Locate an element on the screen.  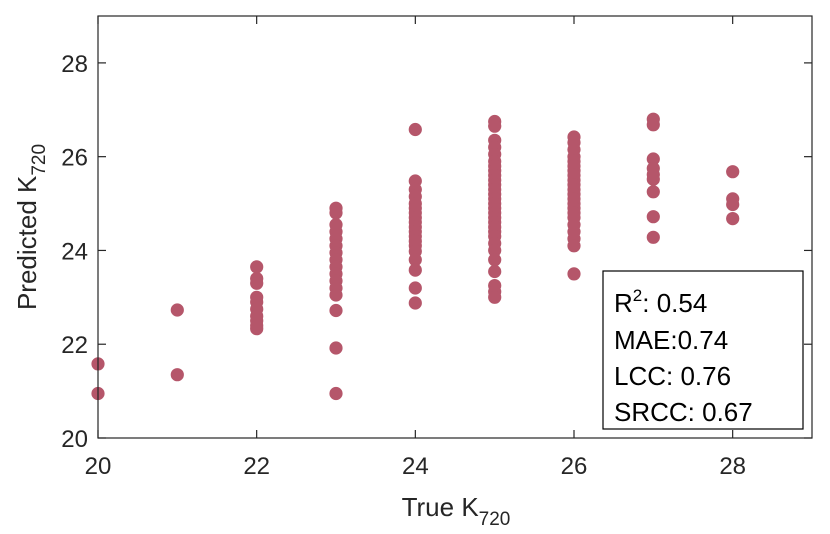
x-tick-label: 24 is located at coordinates (415, 466).